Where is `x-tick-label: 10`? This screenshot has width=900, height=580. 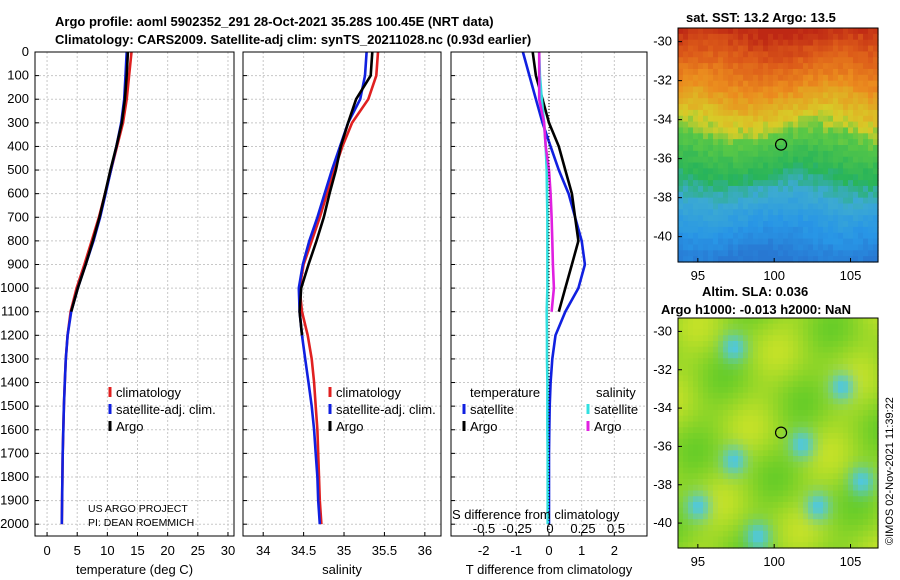 x-tick-label: 10 is located at coordinates (107, 550).